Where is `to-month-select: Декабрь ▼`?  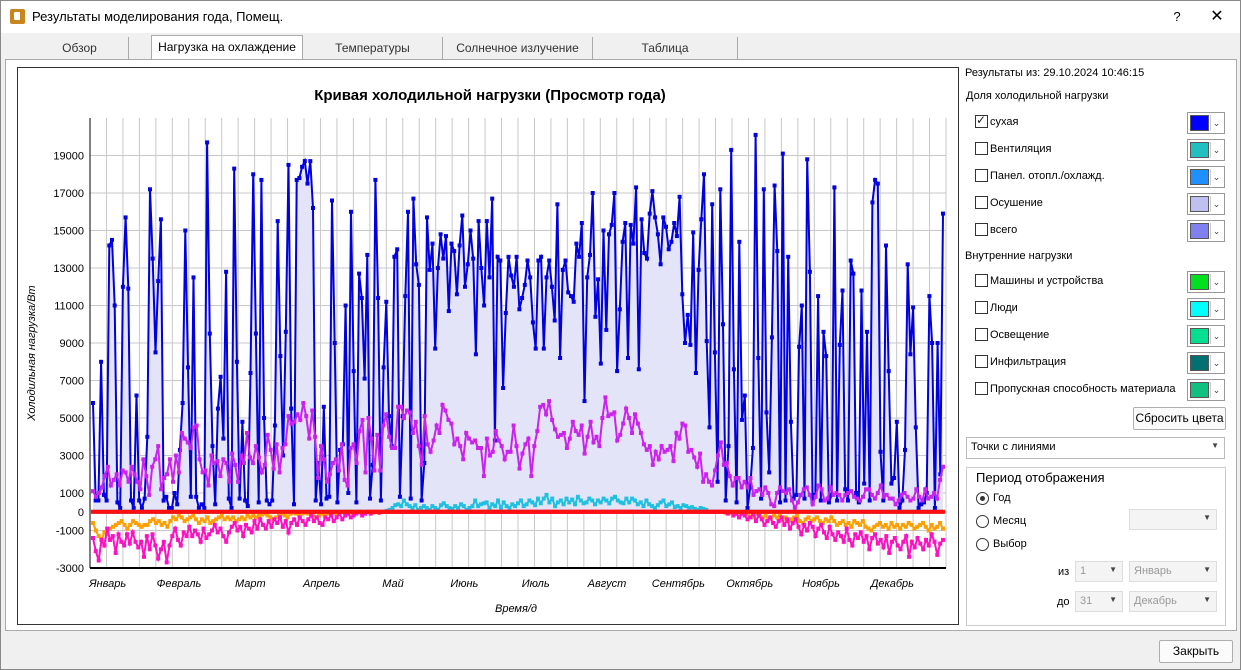 to-month-select: Декабрь ▼ is located at coordinates (1173, 601).